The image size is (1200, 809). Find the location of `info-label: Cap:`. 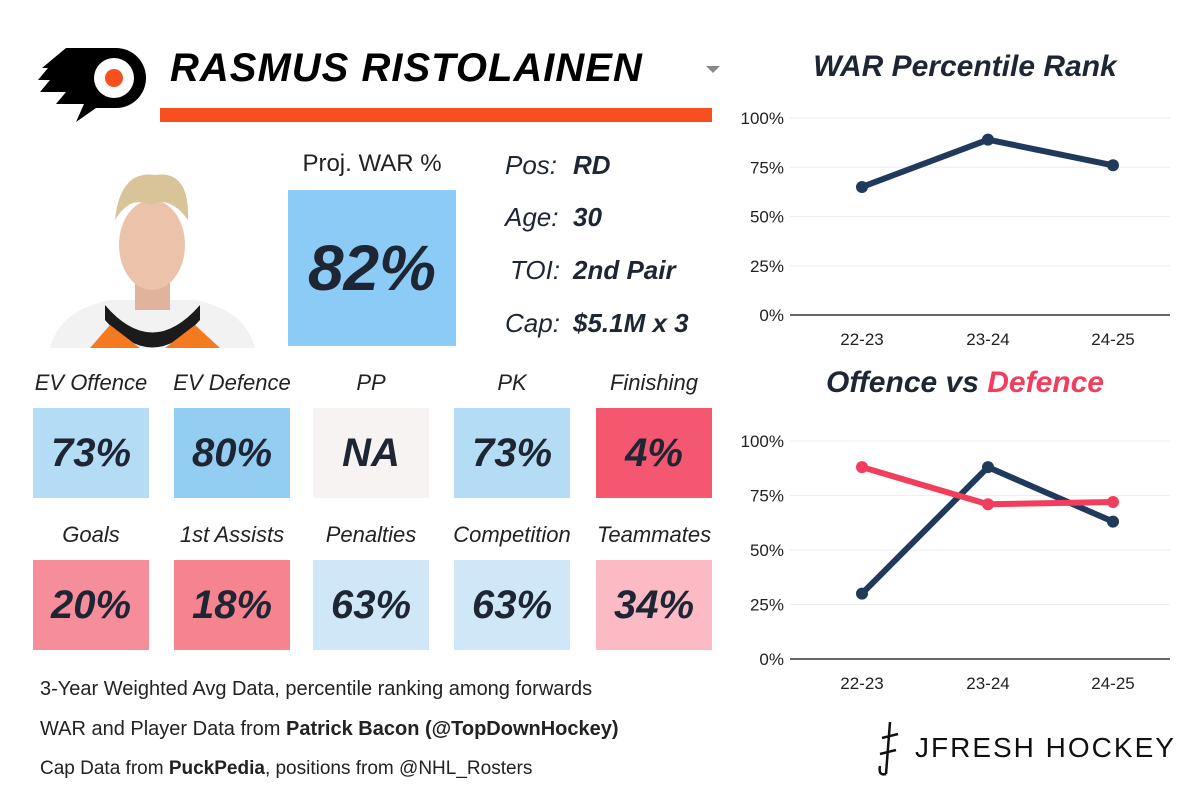

info-label: Cap: is located at coordinates (532, 323).